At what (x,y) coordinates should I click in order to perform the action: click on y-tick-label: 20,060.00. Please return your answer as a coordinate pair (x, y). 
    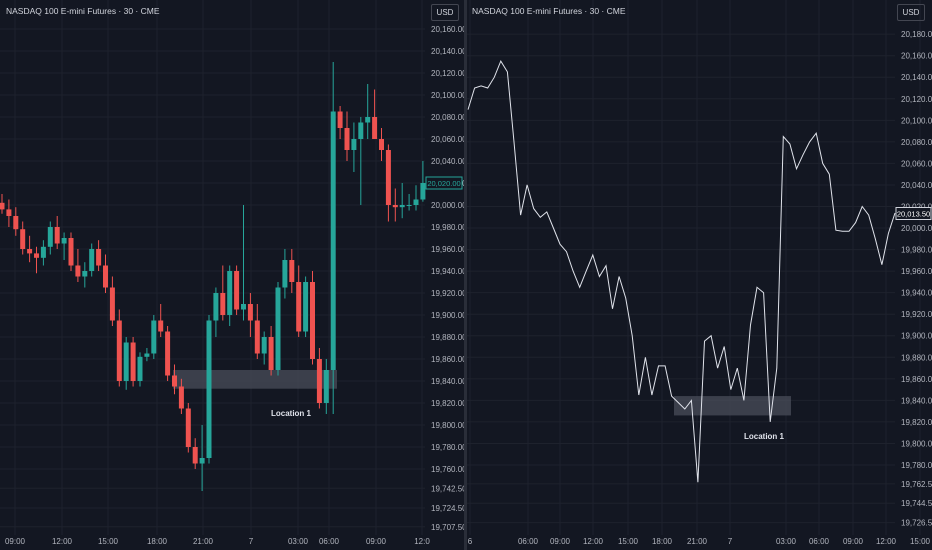
    Looking at the image, I should click on (447, 139).